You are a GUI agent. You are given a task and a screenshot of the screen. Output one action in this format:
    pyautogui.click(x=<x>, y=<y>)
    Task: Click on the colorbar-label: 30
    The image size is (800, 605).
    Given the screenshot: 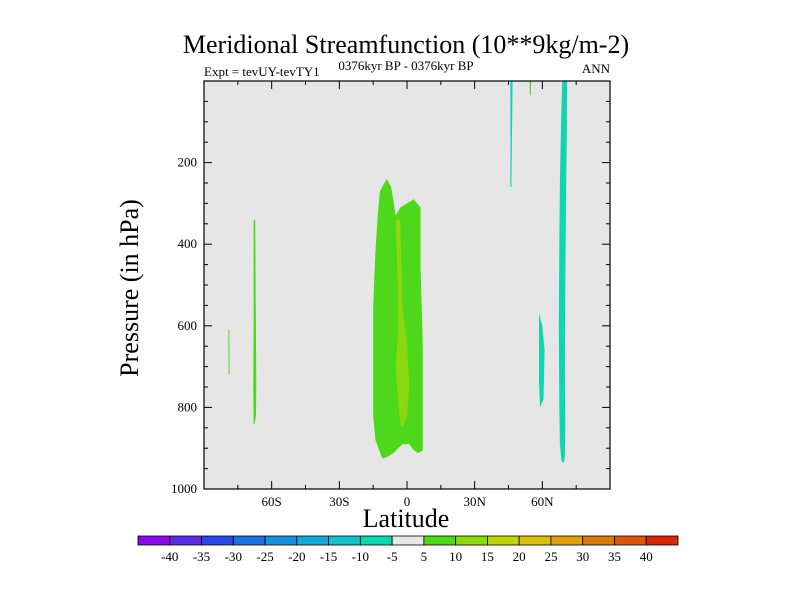 What is the action you would take?
    pyautogui.click(x=582, y=556)
    